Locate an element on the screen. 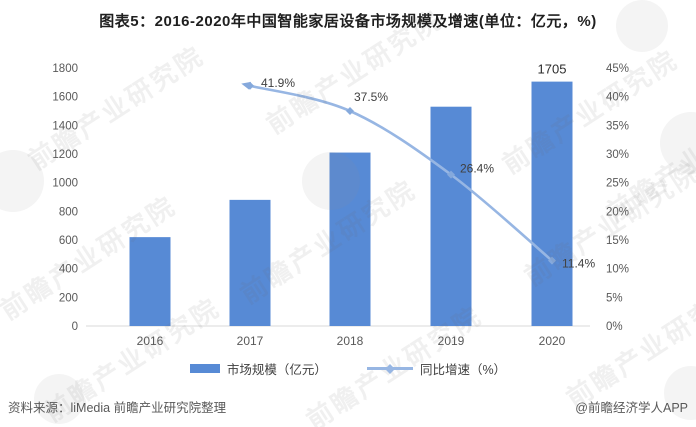 Image resolution: width=696 pixels, height=427 pixels. line-point-label: 37.5% is located at coordinates (371, 97).